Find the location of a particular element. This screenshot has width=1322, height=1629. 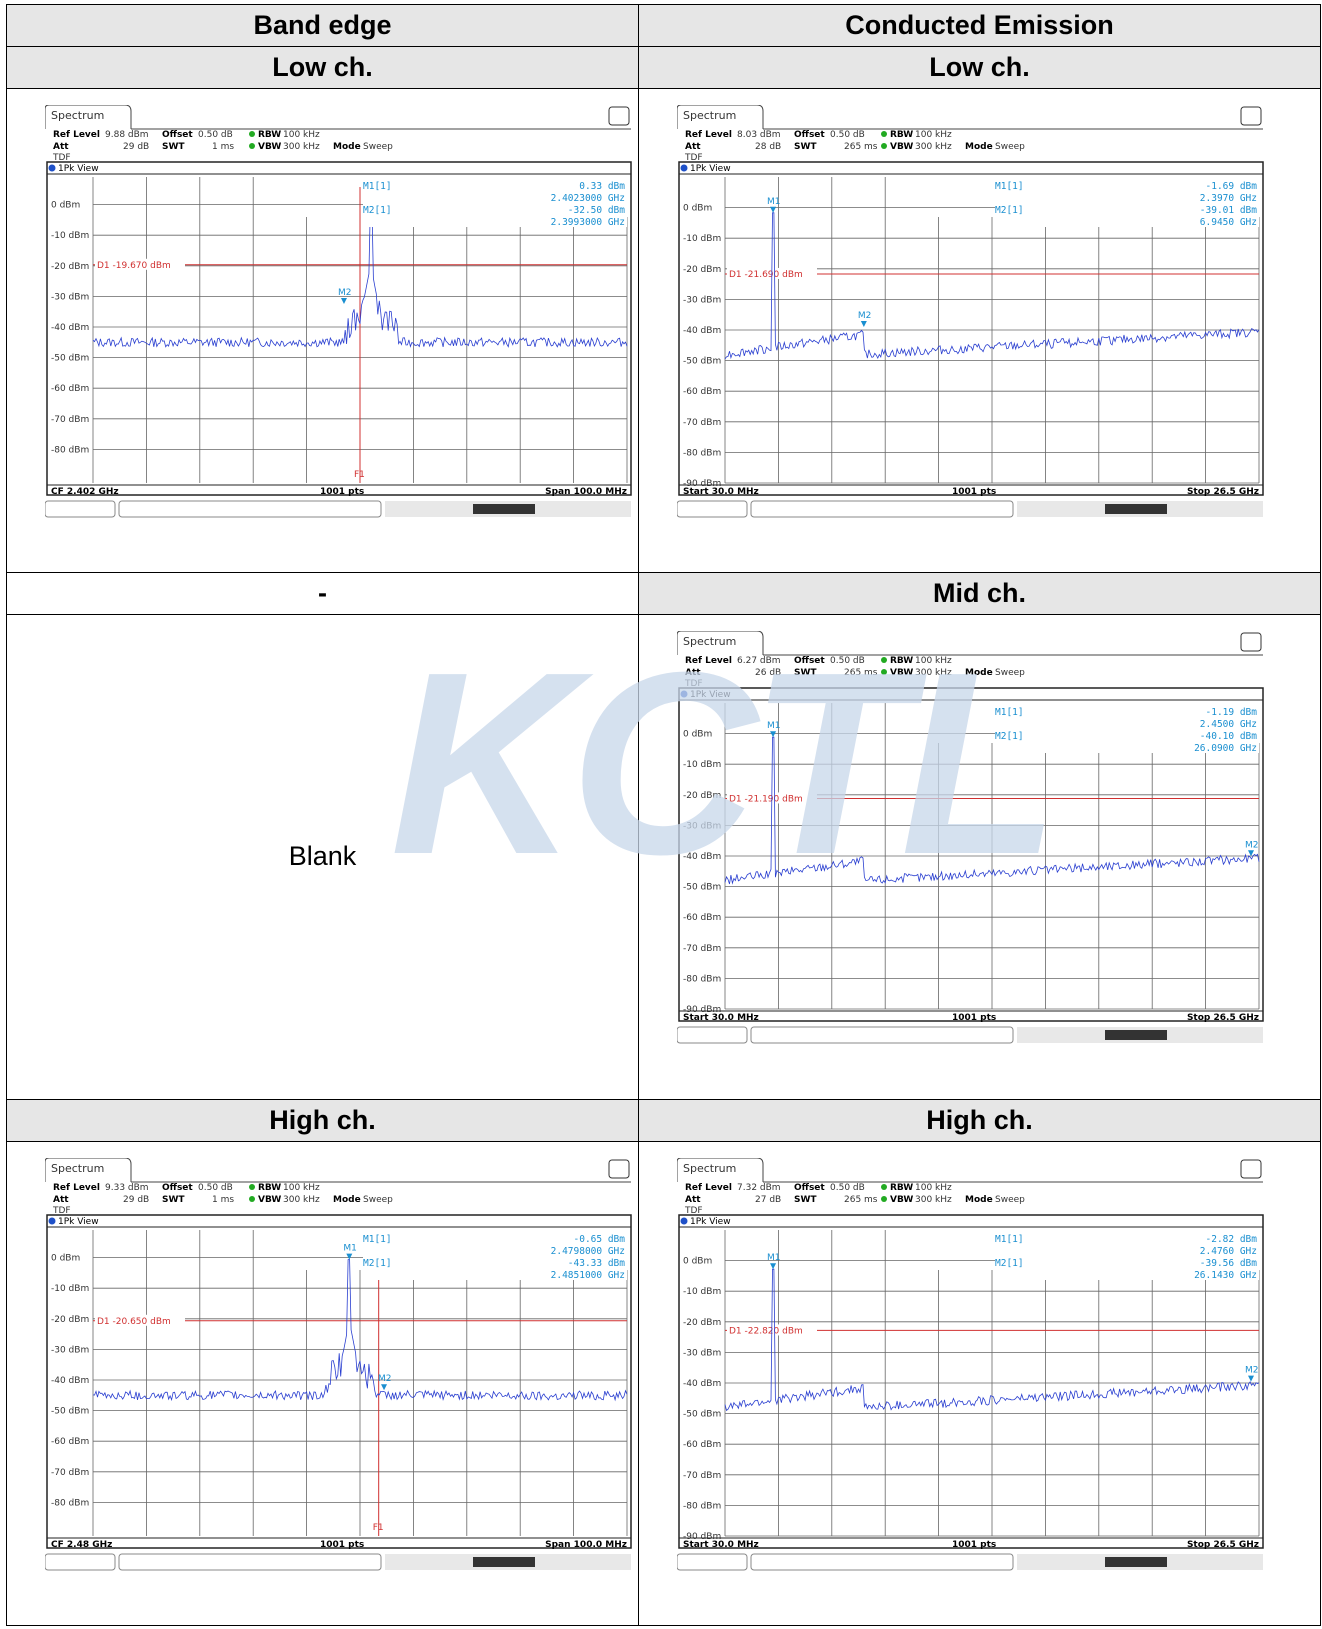

footer-right-label: Stop 26.5 GHz is located at coordinates (1223, 492).